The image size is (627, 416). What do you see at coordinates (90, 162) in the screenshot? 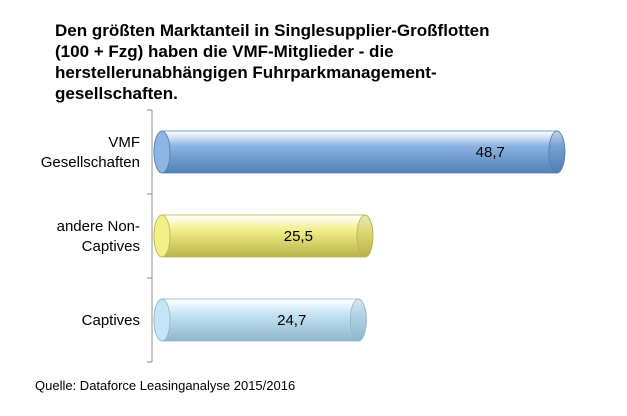
I see `category-label-line: Gesellschaften` at bounding box center [90, 162].